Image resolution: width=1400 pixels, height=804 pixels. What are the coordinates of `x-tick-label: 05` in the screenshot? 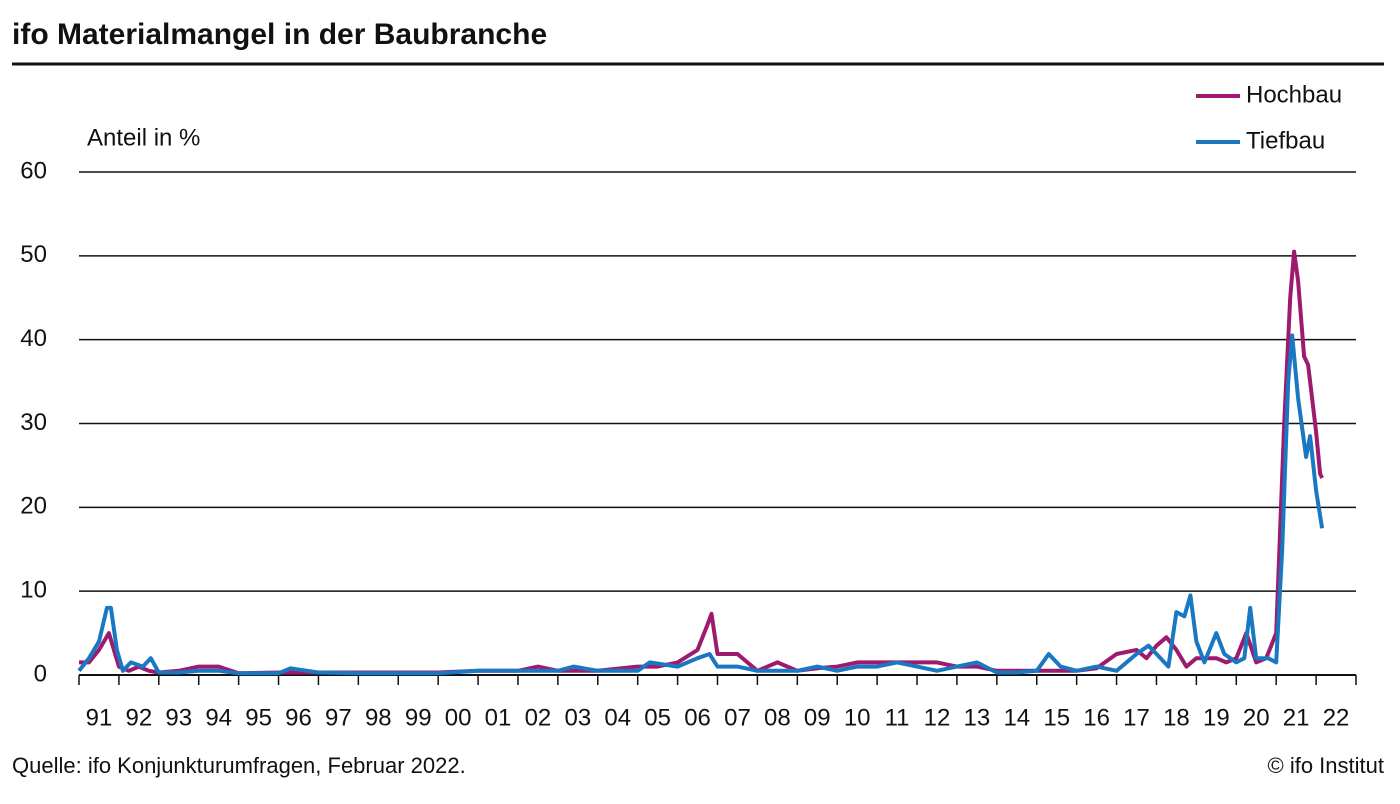 It's located at (657, 717).